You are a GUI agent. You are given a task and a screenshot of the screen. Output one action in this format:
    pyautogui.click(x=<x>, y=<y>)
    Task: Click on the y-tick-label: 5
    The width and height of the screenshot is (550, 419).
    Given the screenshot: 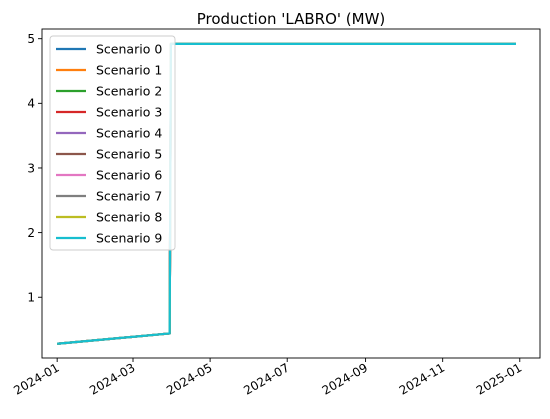 What is the action you would take?
    pyautogui.click(x=31, y=39)
    